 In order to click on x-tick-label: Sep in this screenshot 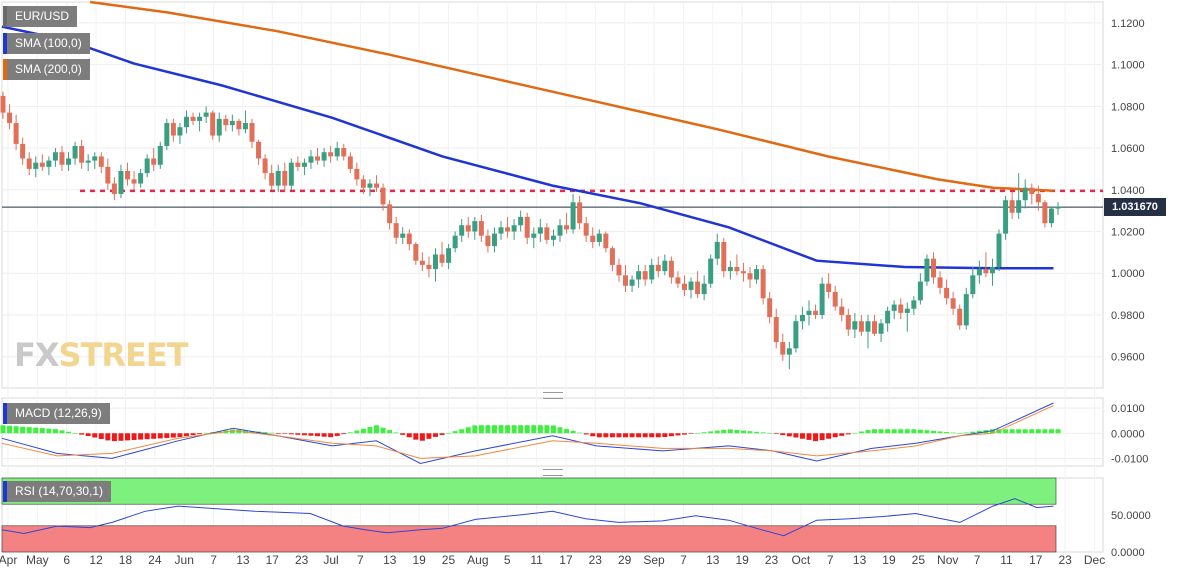, I will do `click(654, 560)`.